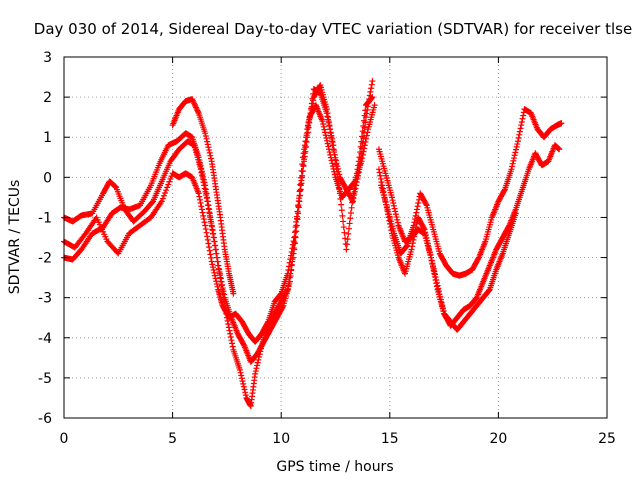  What do you see at coordinates (15, 237) in the screenshot?
I see `y-axis-label: SDTVAR / TECUs` at bounding box center [15, 237].